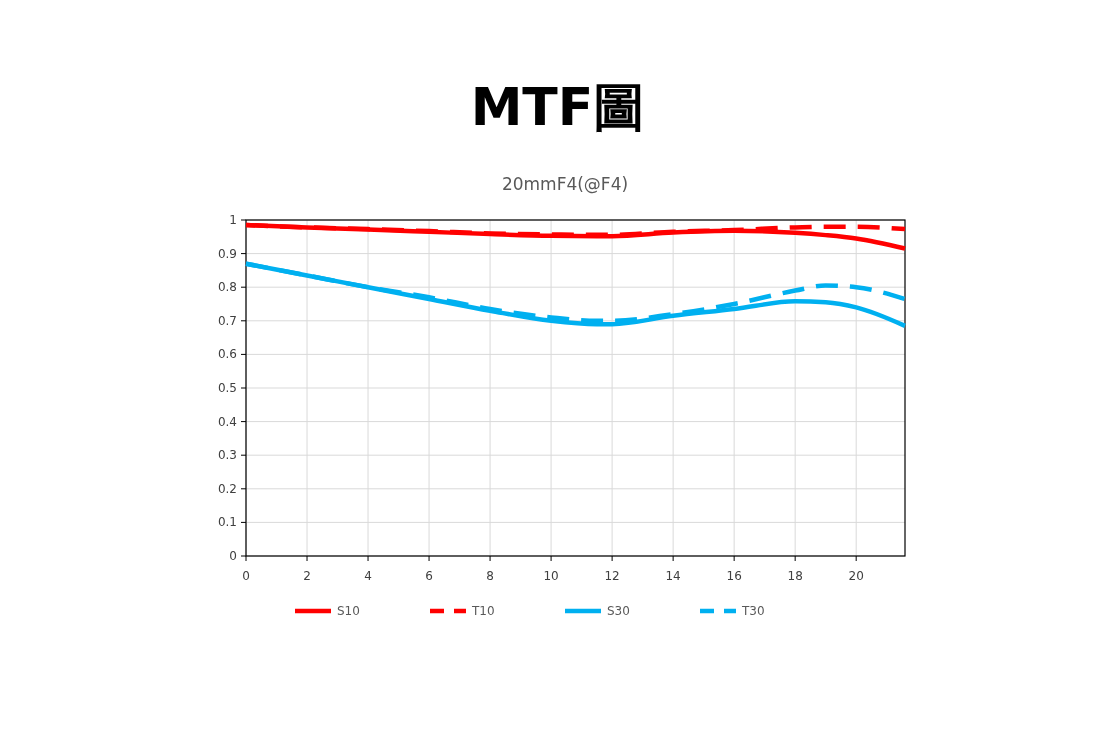  Describe the element at coordinates (233, 556) in the screenshot. I see `y-tick-label: 0` at that location.